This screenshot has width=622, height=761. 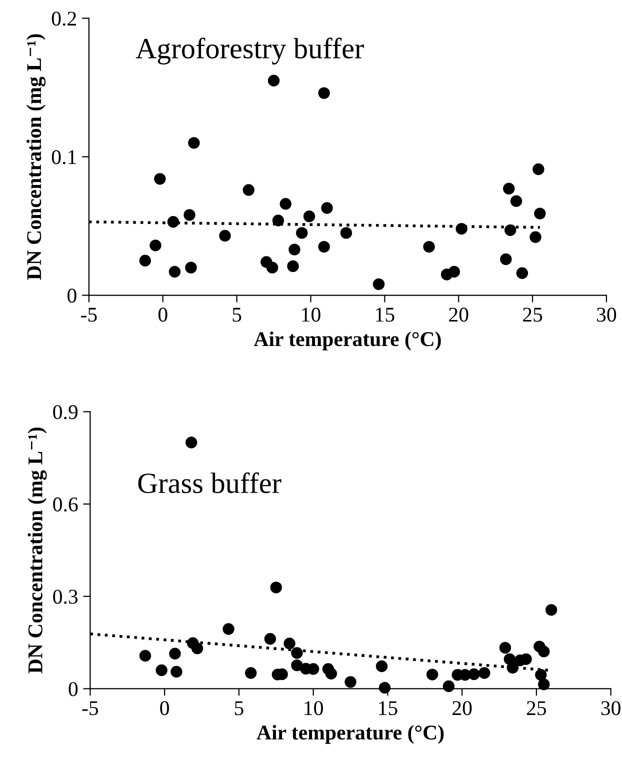 I want to click on y-tick-label: 0.3, so click(x=65, y=597).